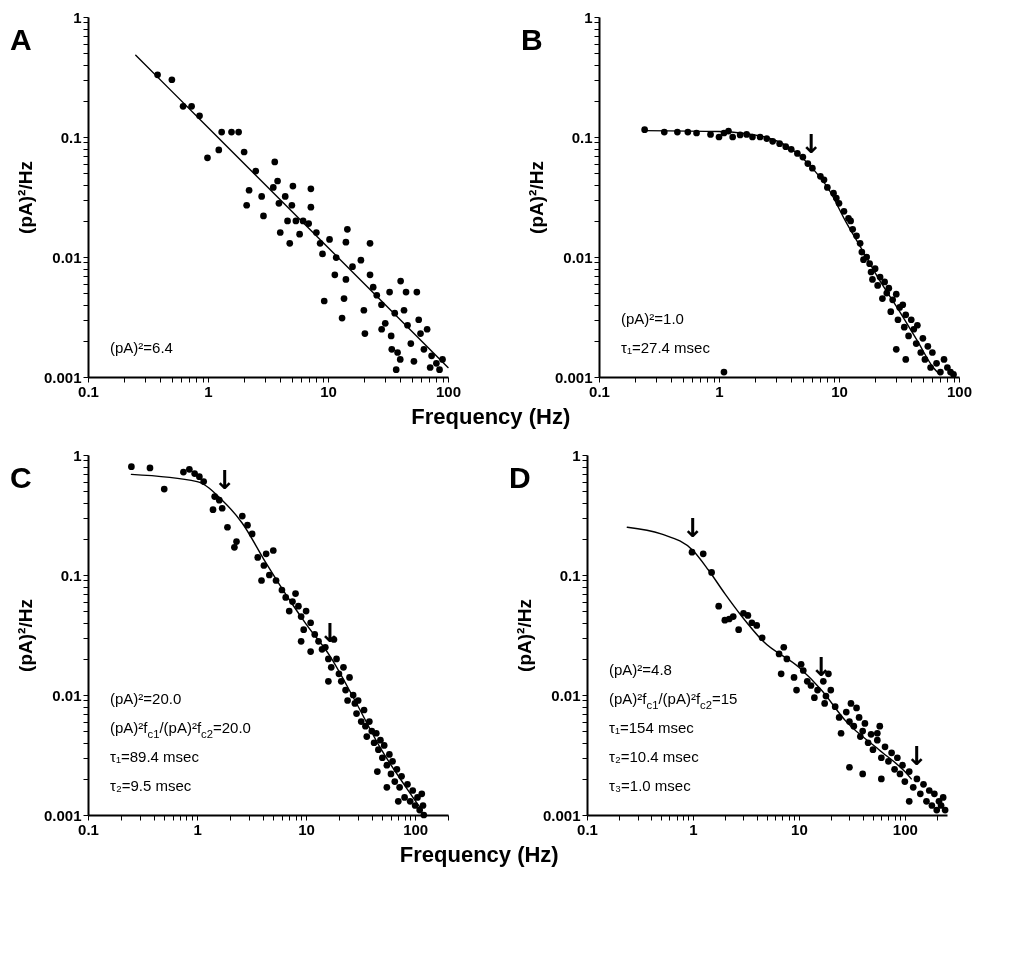  What do you see at coordinates (151, 785) in the screenshot?
I see `annotation: τ₂=9.5 msec` at bounding box center [151, 785].